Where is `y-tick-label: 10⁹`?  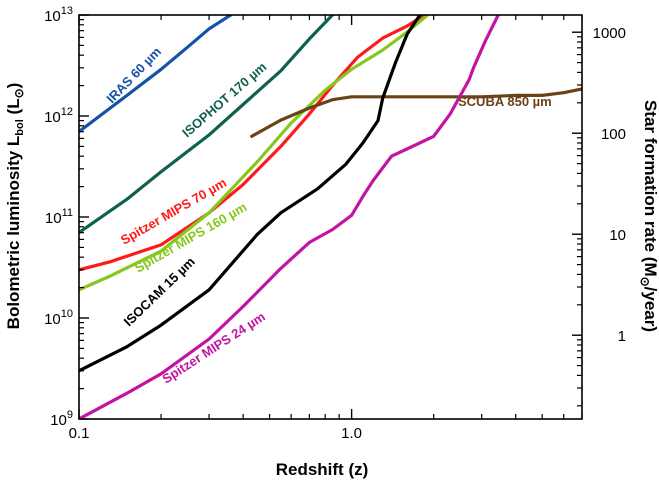 y-tick-label: 10⁹ is located at coordinates (61, 419).